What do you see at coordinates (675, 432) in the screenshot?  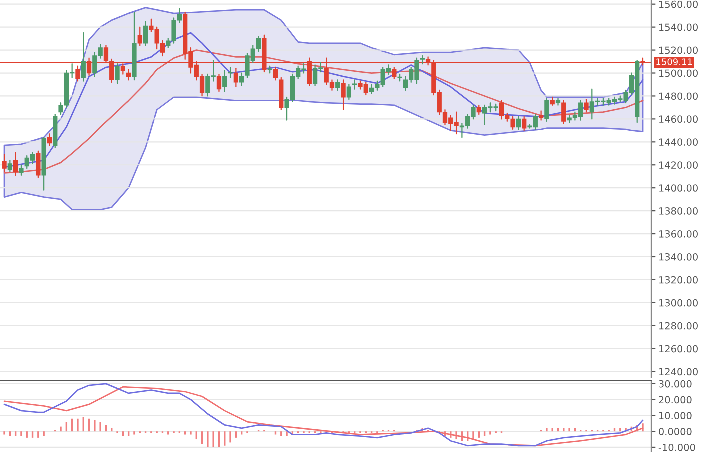 I see `y-tick-label: 0.0000` at bounding box center [675, 432].